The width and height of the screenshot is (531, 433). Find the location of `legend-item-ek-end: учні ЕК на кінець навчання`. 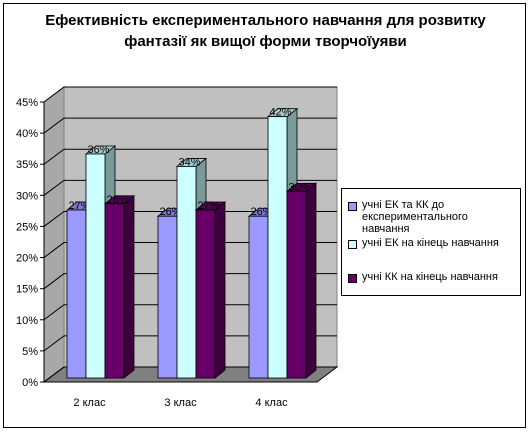

legend-item-ek-end: учні ЕК на кінець навчання is located at coordinates (435, 243).